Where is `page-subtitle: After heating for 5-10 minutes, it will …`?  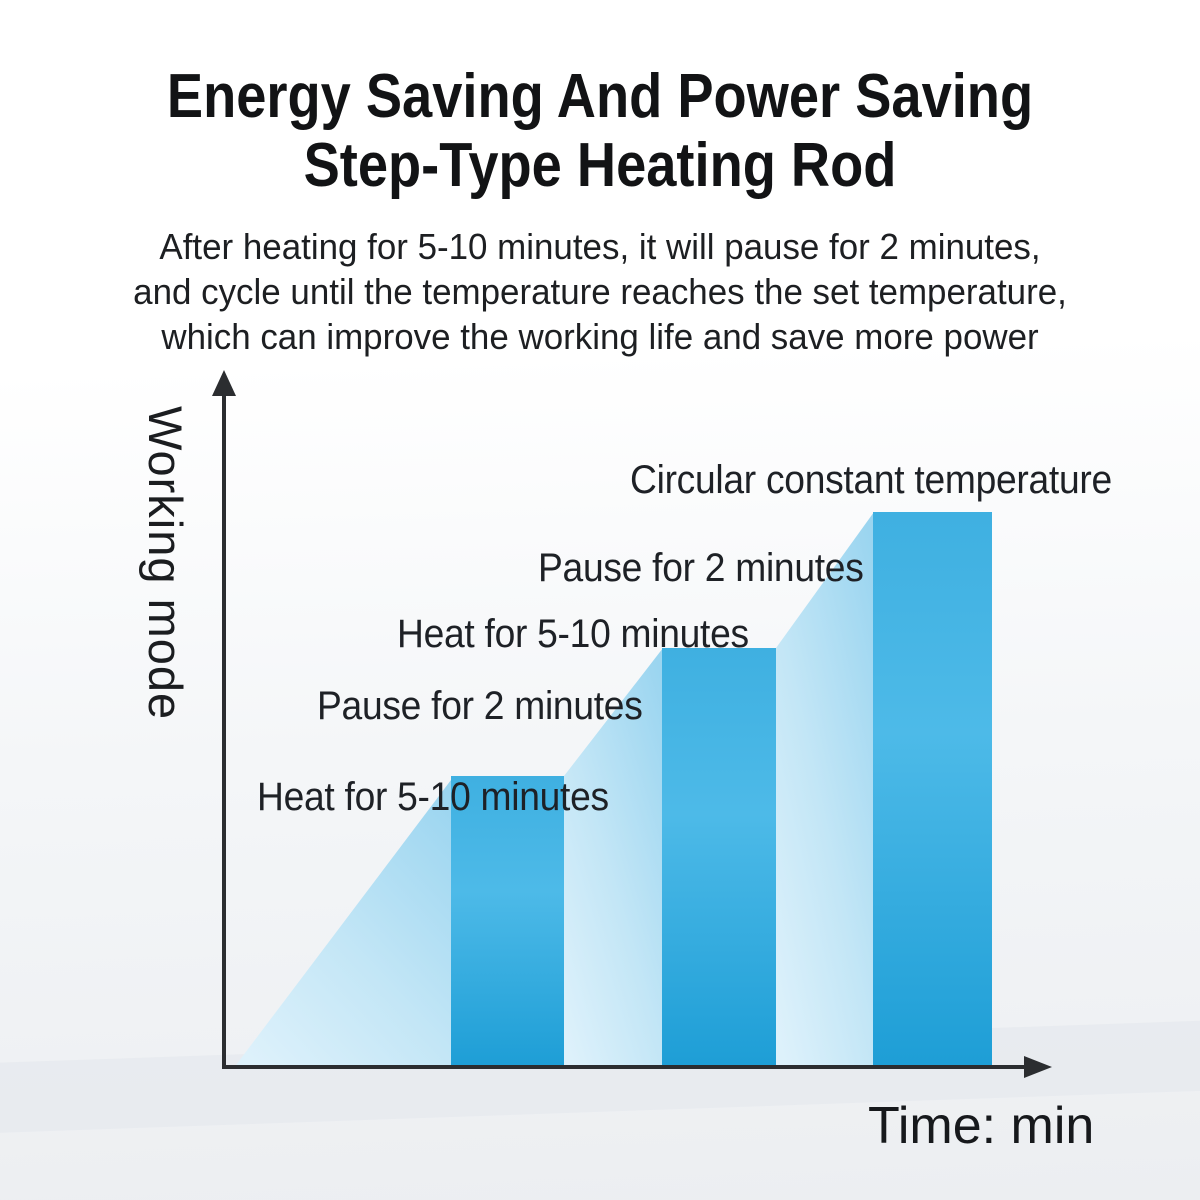 page-subtitle: After heating for 5-10 minutes, it will … is located at coordinates (600, 291).